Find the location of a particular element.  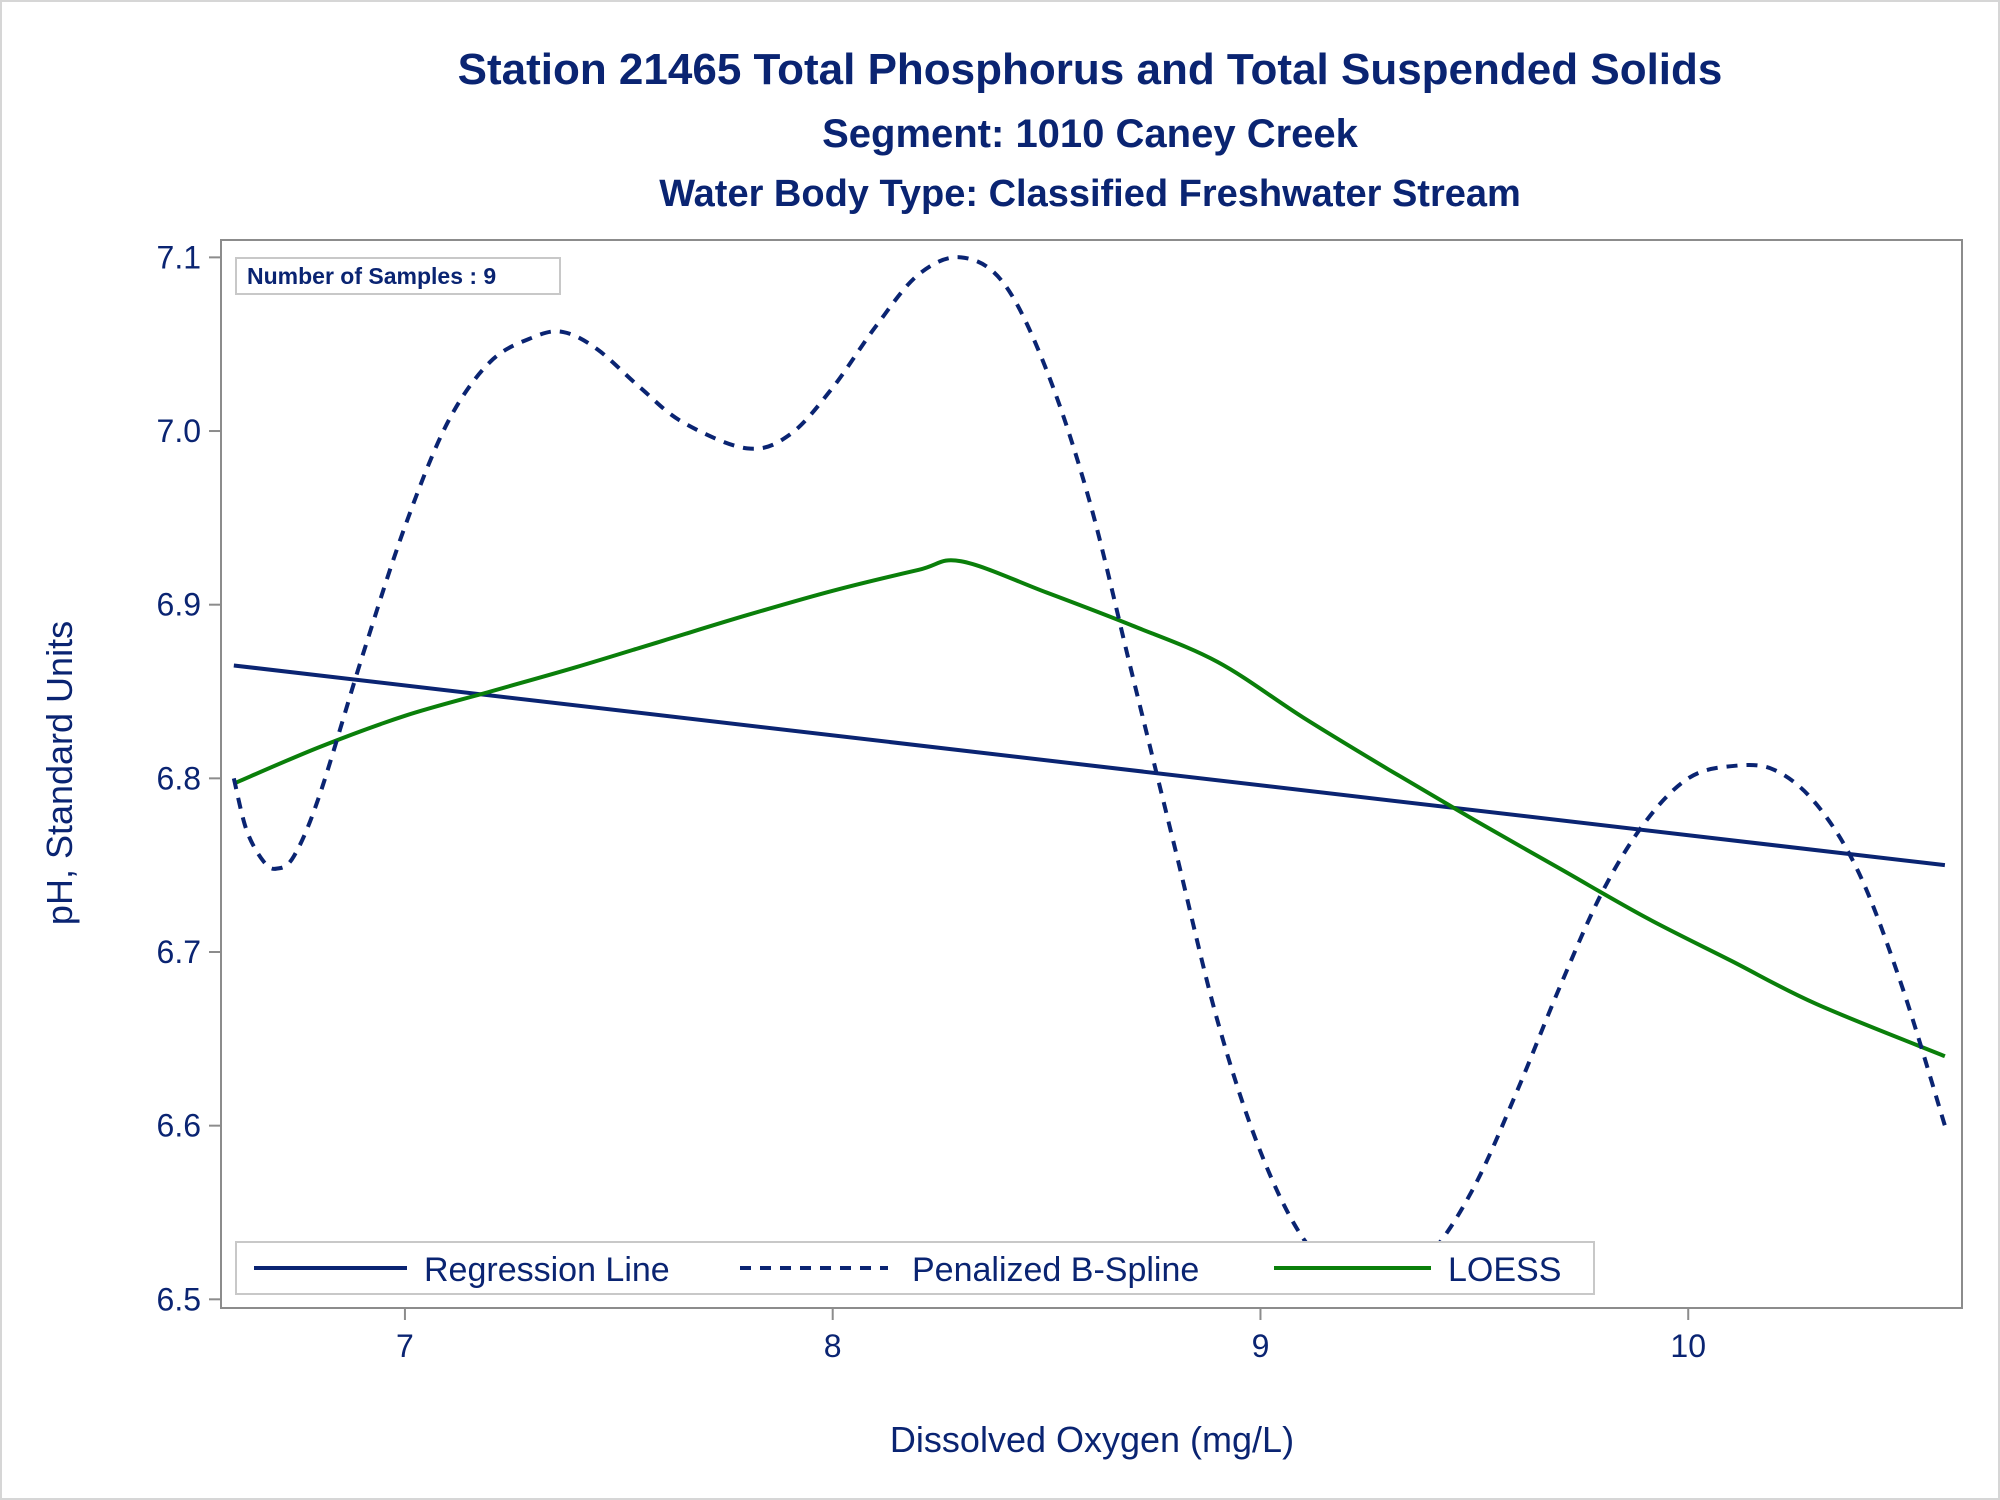

legend: Regression Line Penalized B-Spline LOESS is located at coordinates (915, 1268).